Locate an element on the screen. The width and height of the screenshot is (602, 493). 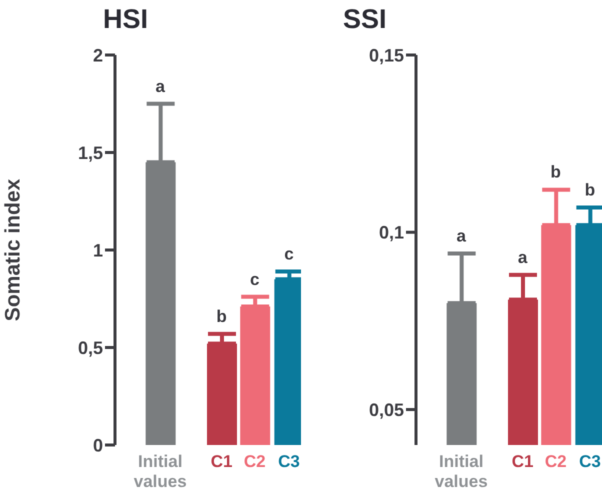
chart-title: SSI is located at coordinates (365, 19).